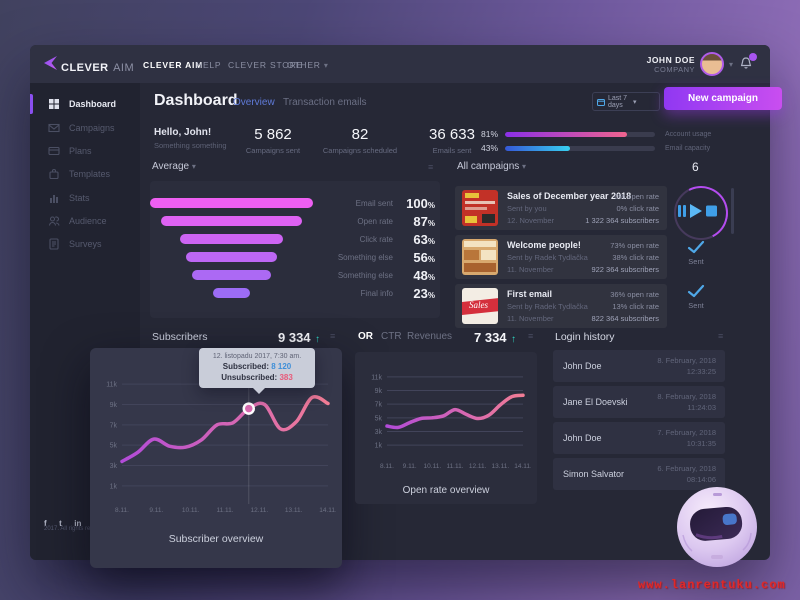  What do you see at coordinates (114, 446) in the screenshot?
I see `svg-text: 5k` at bounding box center [114, 446].